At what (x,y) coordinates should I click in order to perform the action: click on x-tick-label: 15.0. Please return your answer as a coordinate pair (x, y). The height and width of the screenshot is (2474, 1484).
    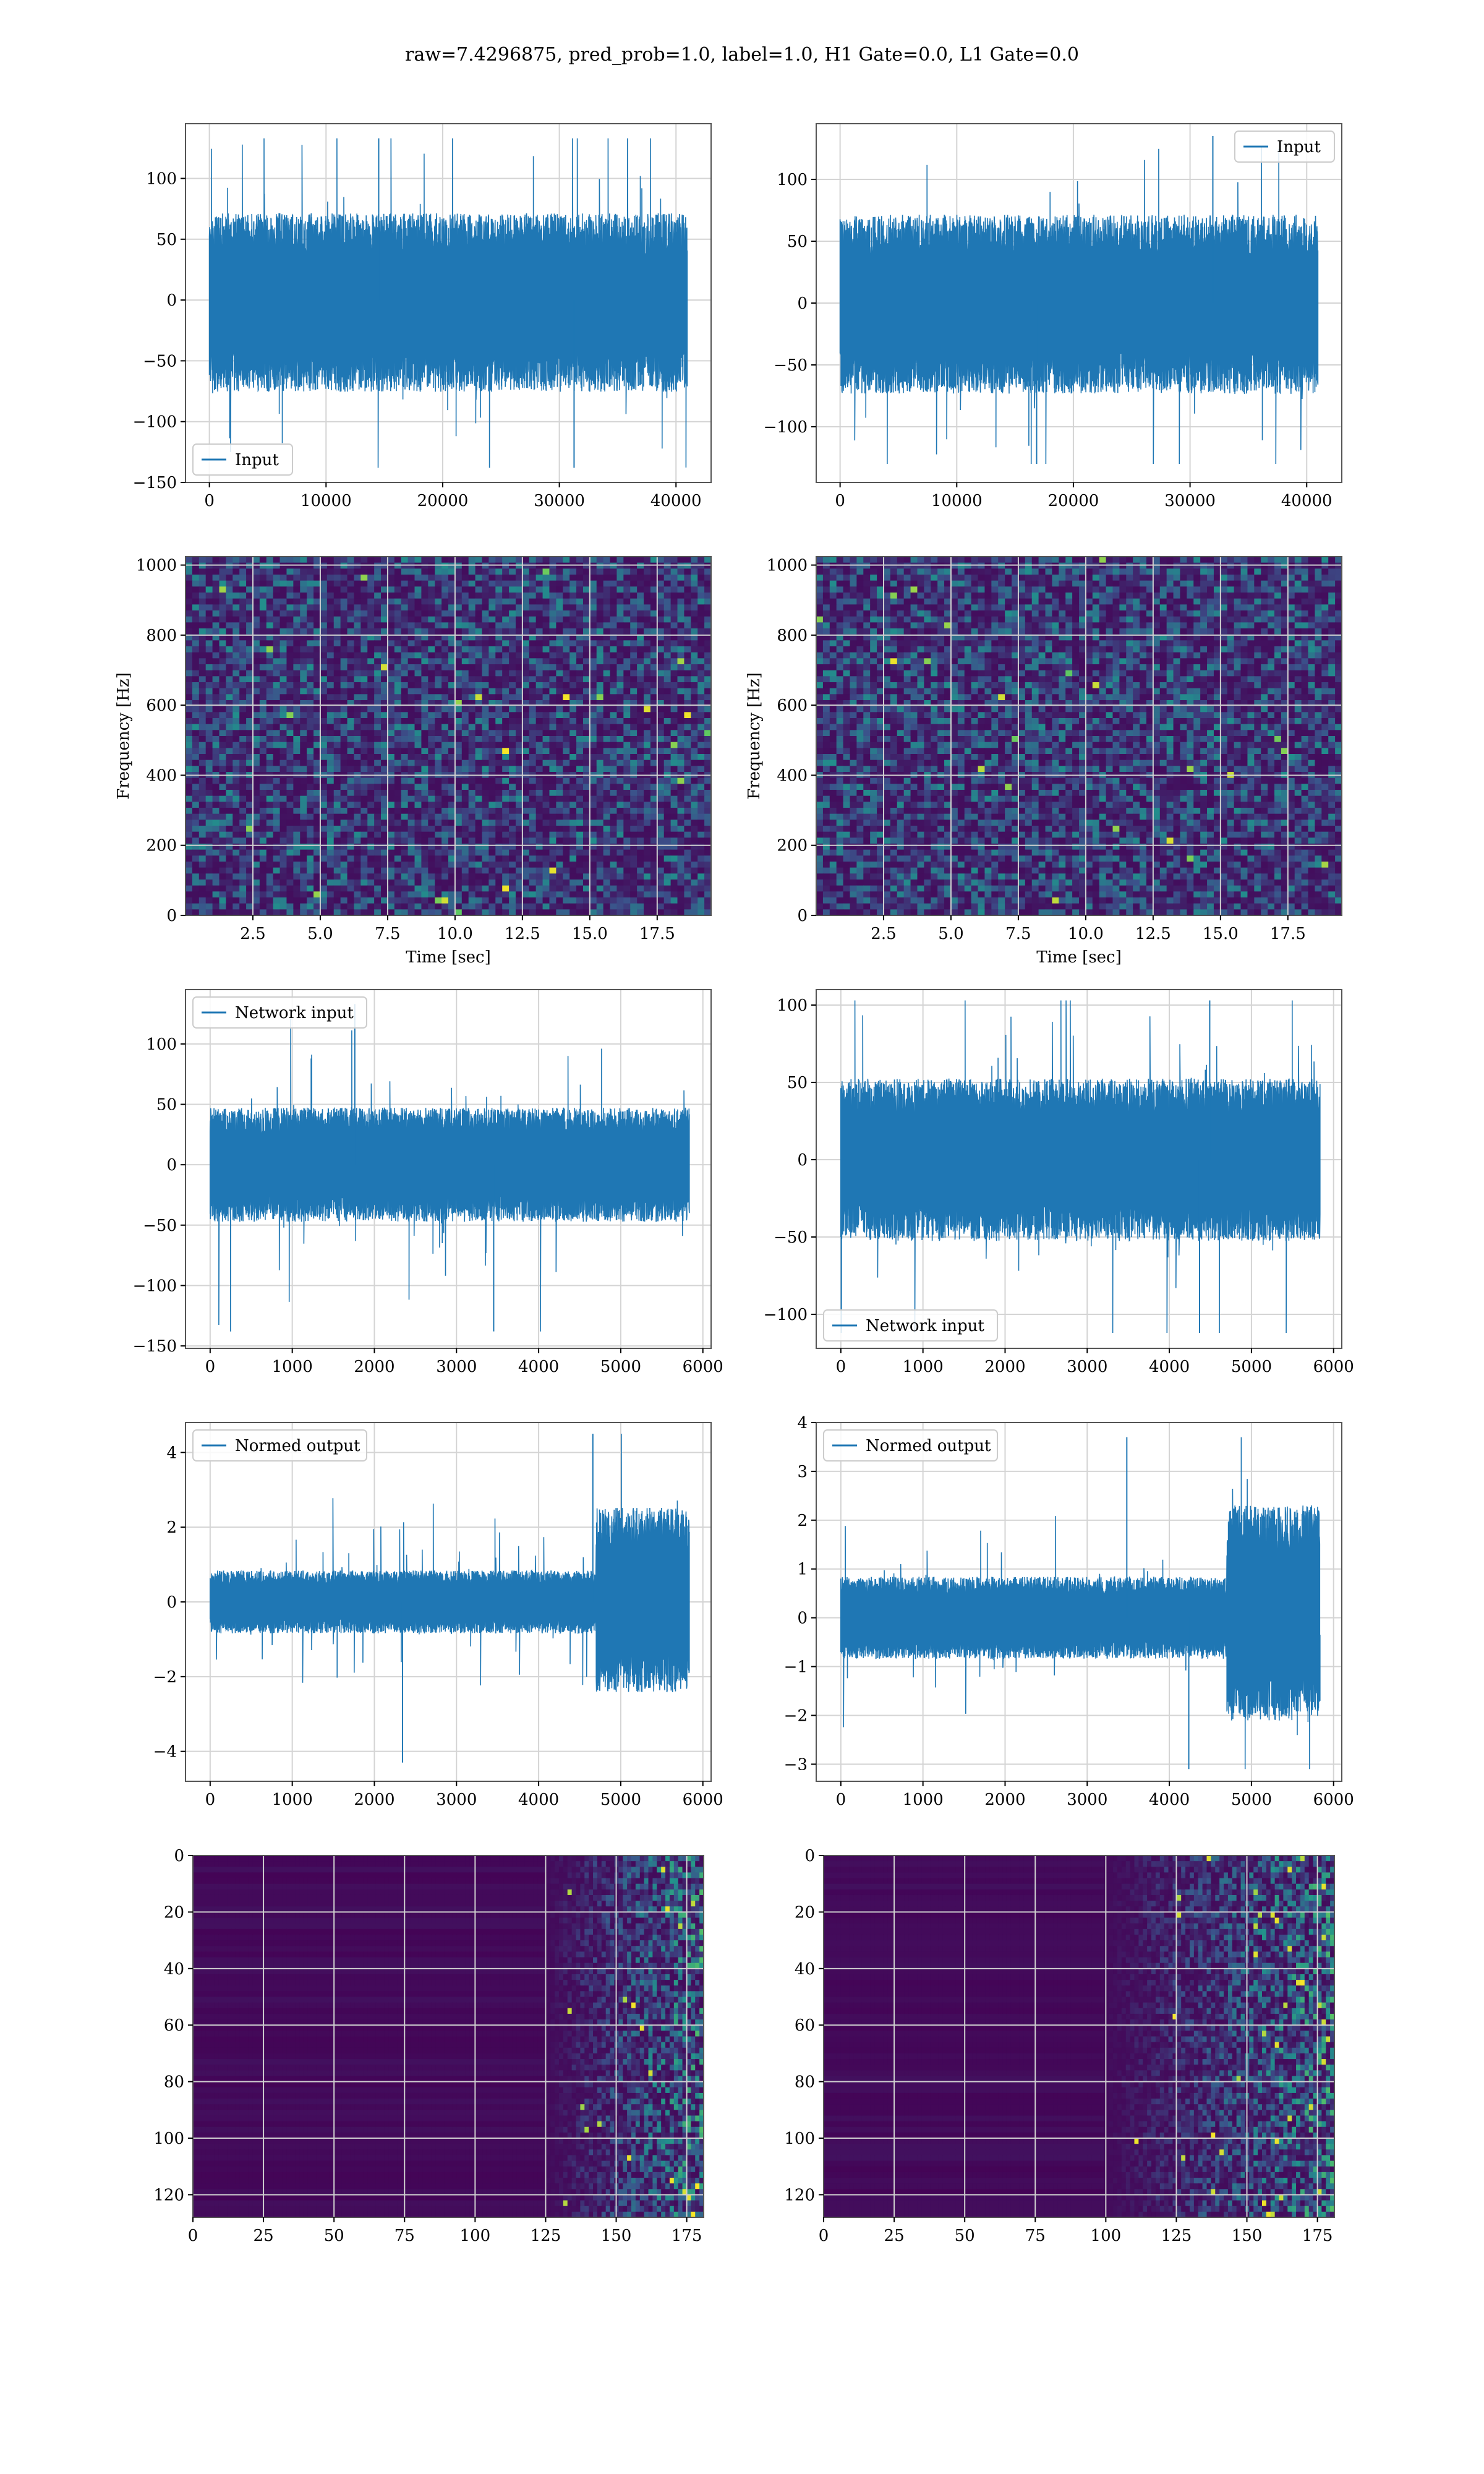
    Looking at the image, I should click on (590, 934).